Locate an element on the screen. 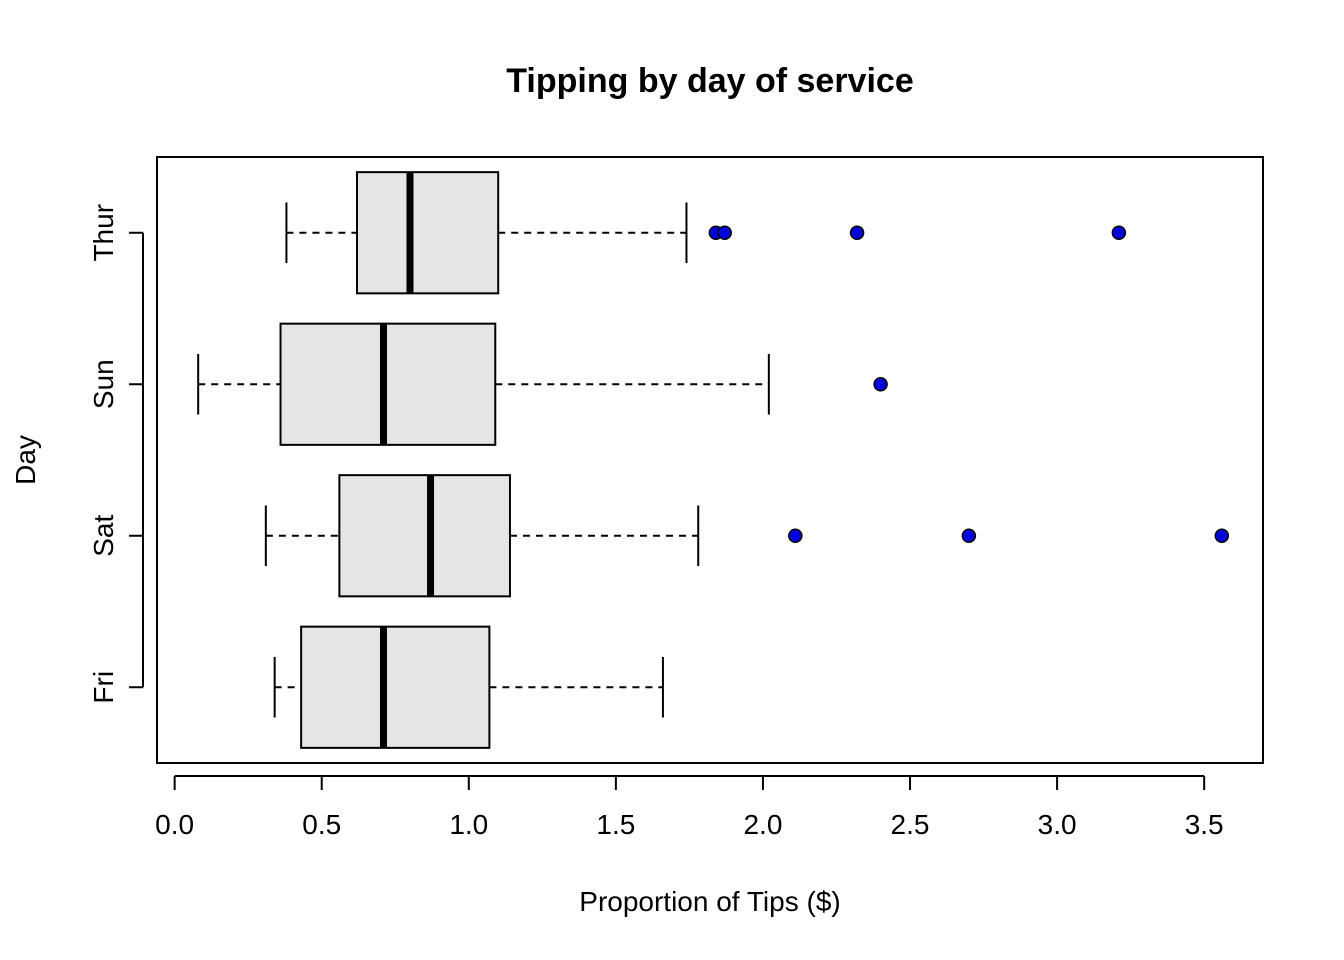  x-tick-label: 1.0 is located at coordinates (468, 824).